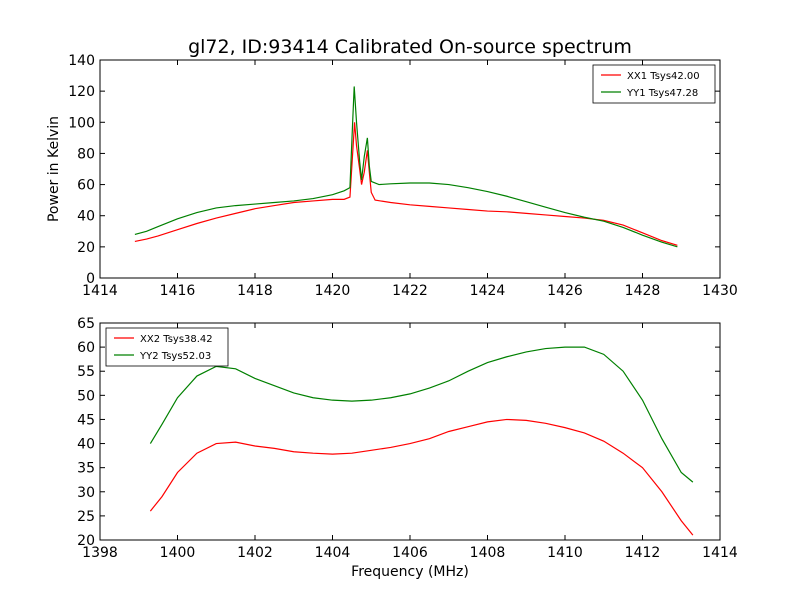 The height and width of the screenshot is (604, 800). What do you see at coordinates (90, 279) in the screenshot?
I see `y-tick-label: 0` at bounding box center [90, 279].